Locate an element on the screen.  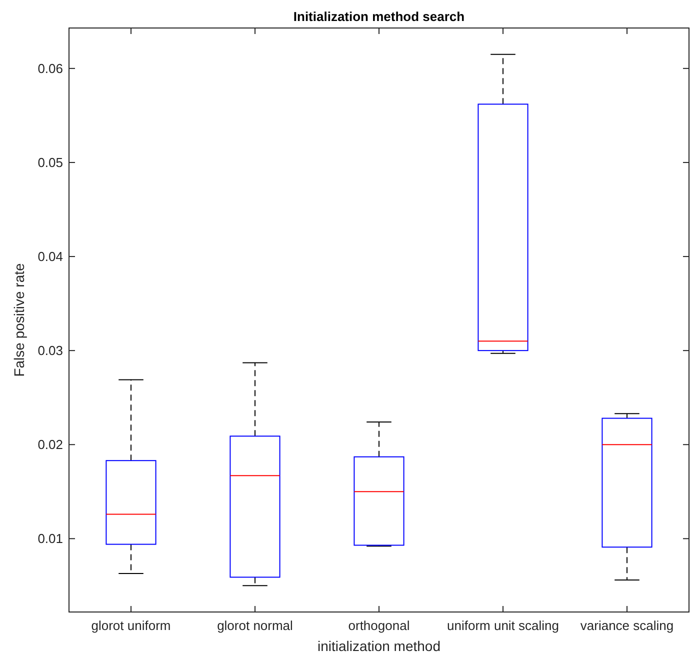
x-tick-label: glorot normal is located at coordinates (255, 625).